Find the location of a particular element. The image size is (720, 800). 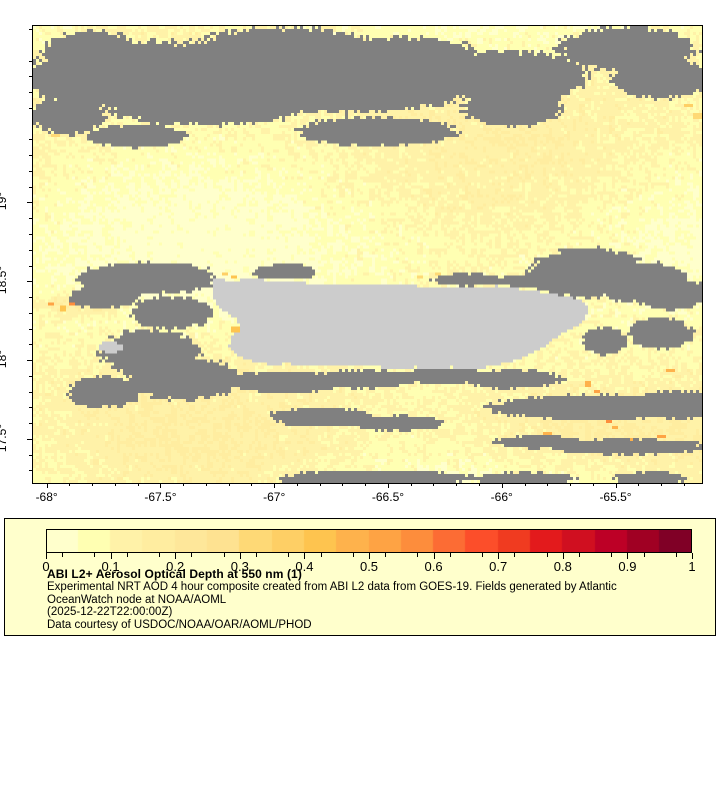

colorbar-tick-label: 0.8 is located at coordinates (562, 566).